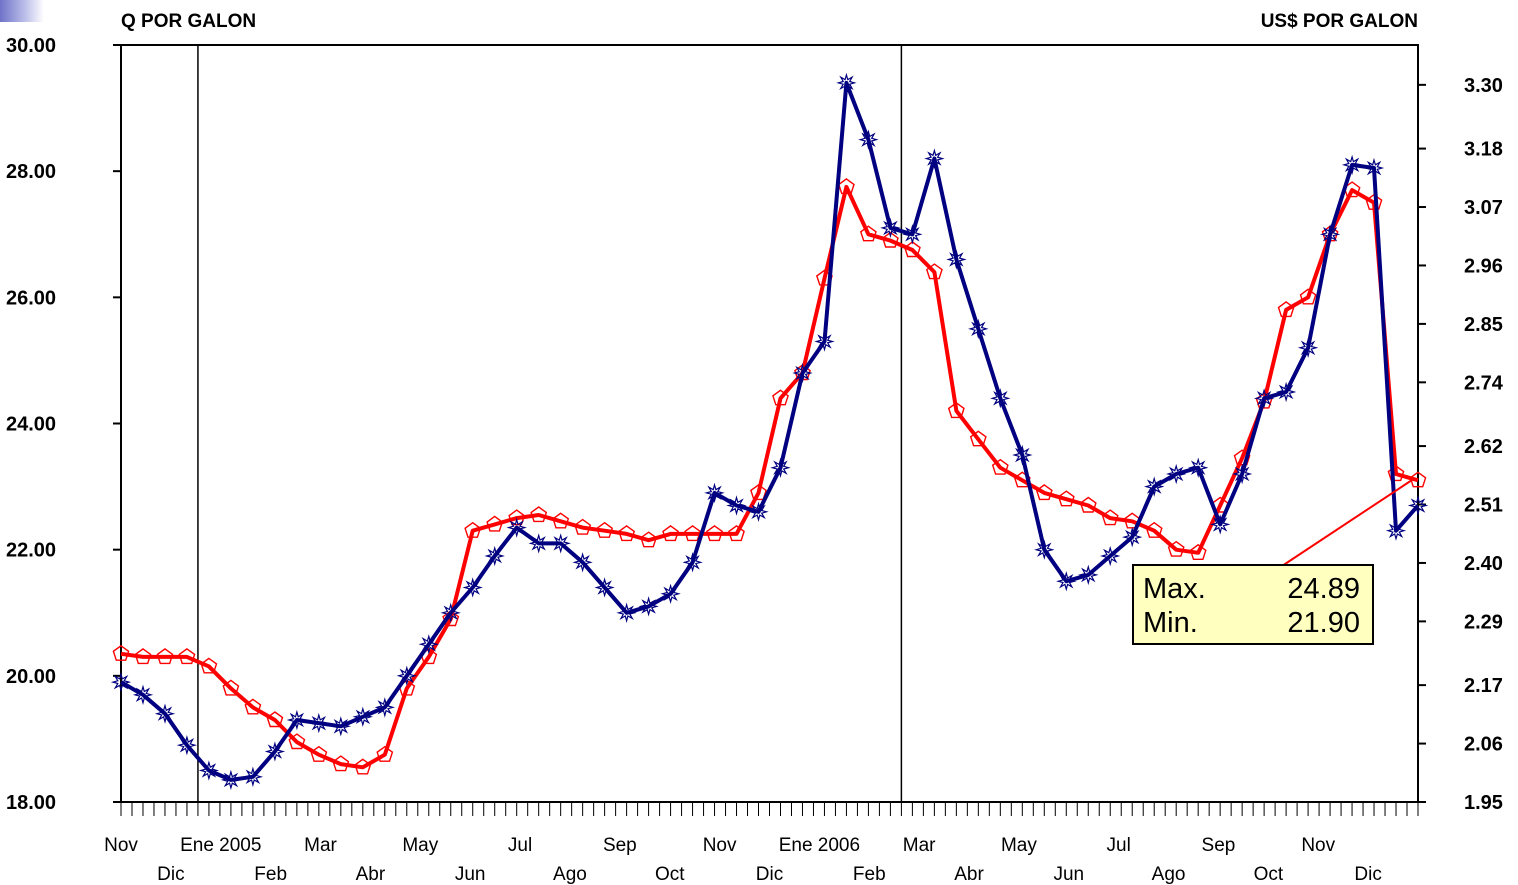 Image resolution: width=1518 pixels, height=885 pixels. What do you see at coordinates (1483, 564) in the screenshot?
I see `y-right-tick-label: 2.40` at bounding box center [1483, 564].